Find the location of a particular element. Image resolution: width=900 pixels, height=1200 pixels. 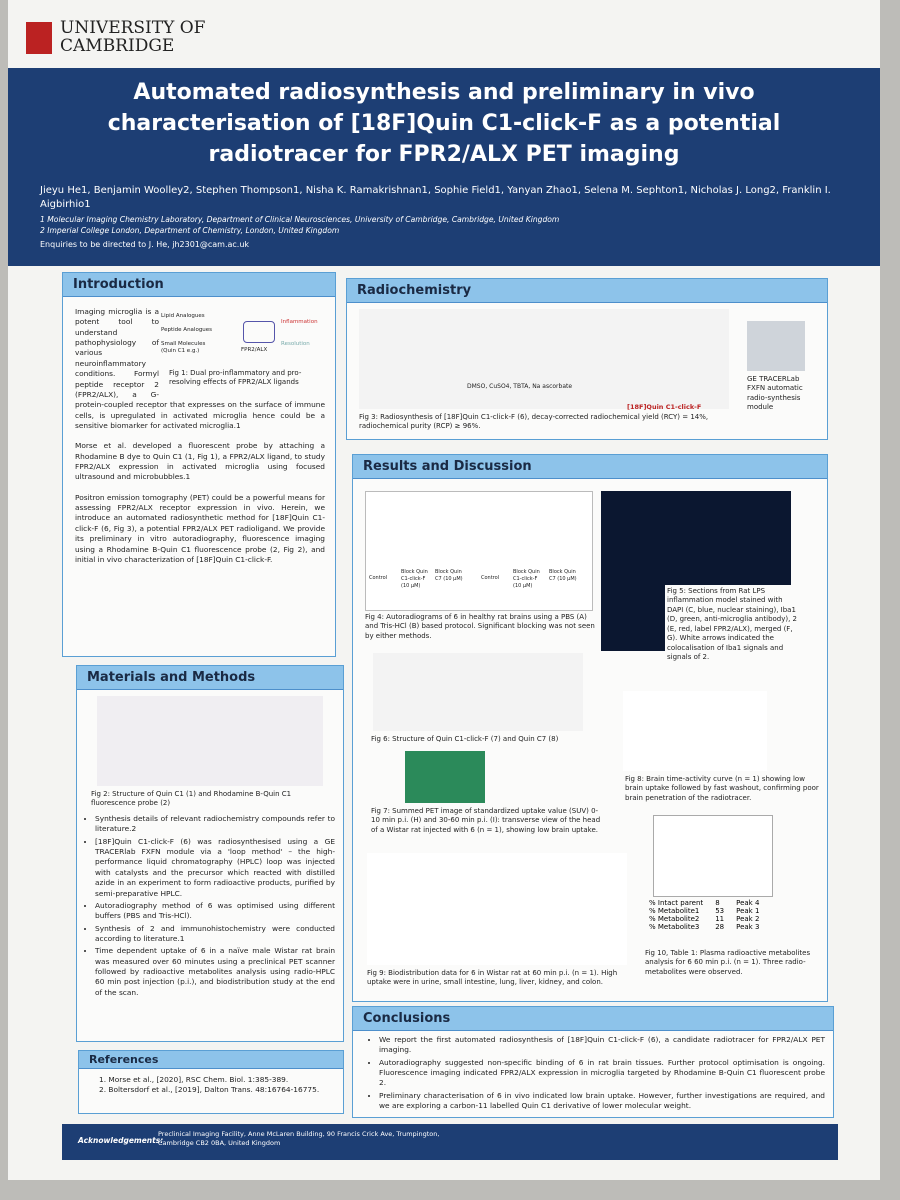

table-cell: 28 is located at coordinates (720, 927).